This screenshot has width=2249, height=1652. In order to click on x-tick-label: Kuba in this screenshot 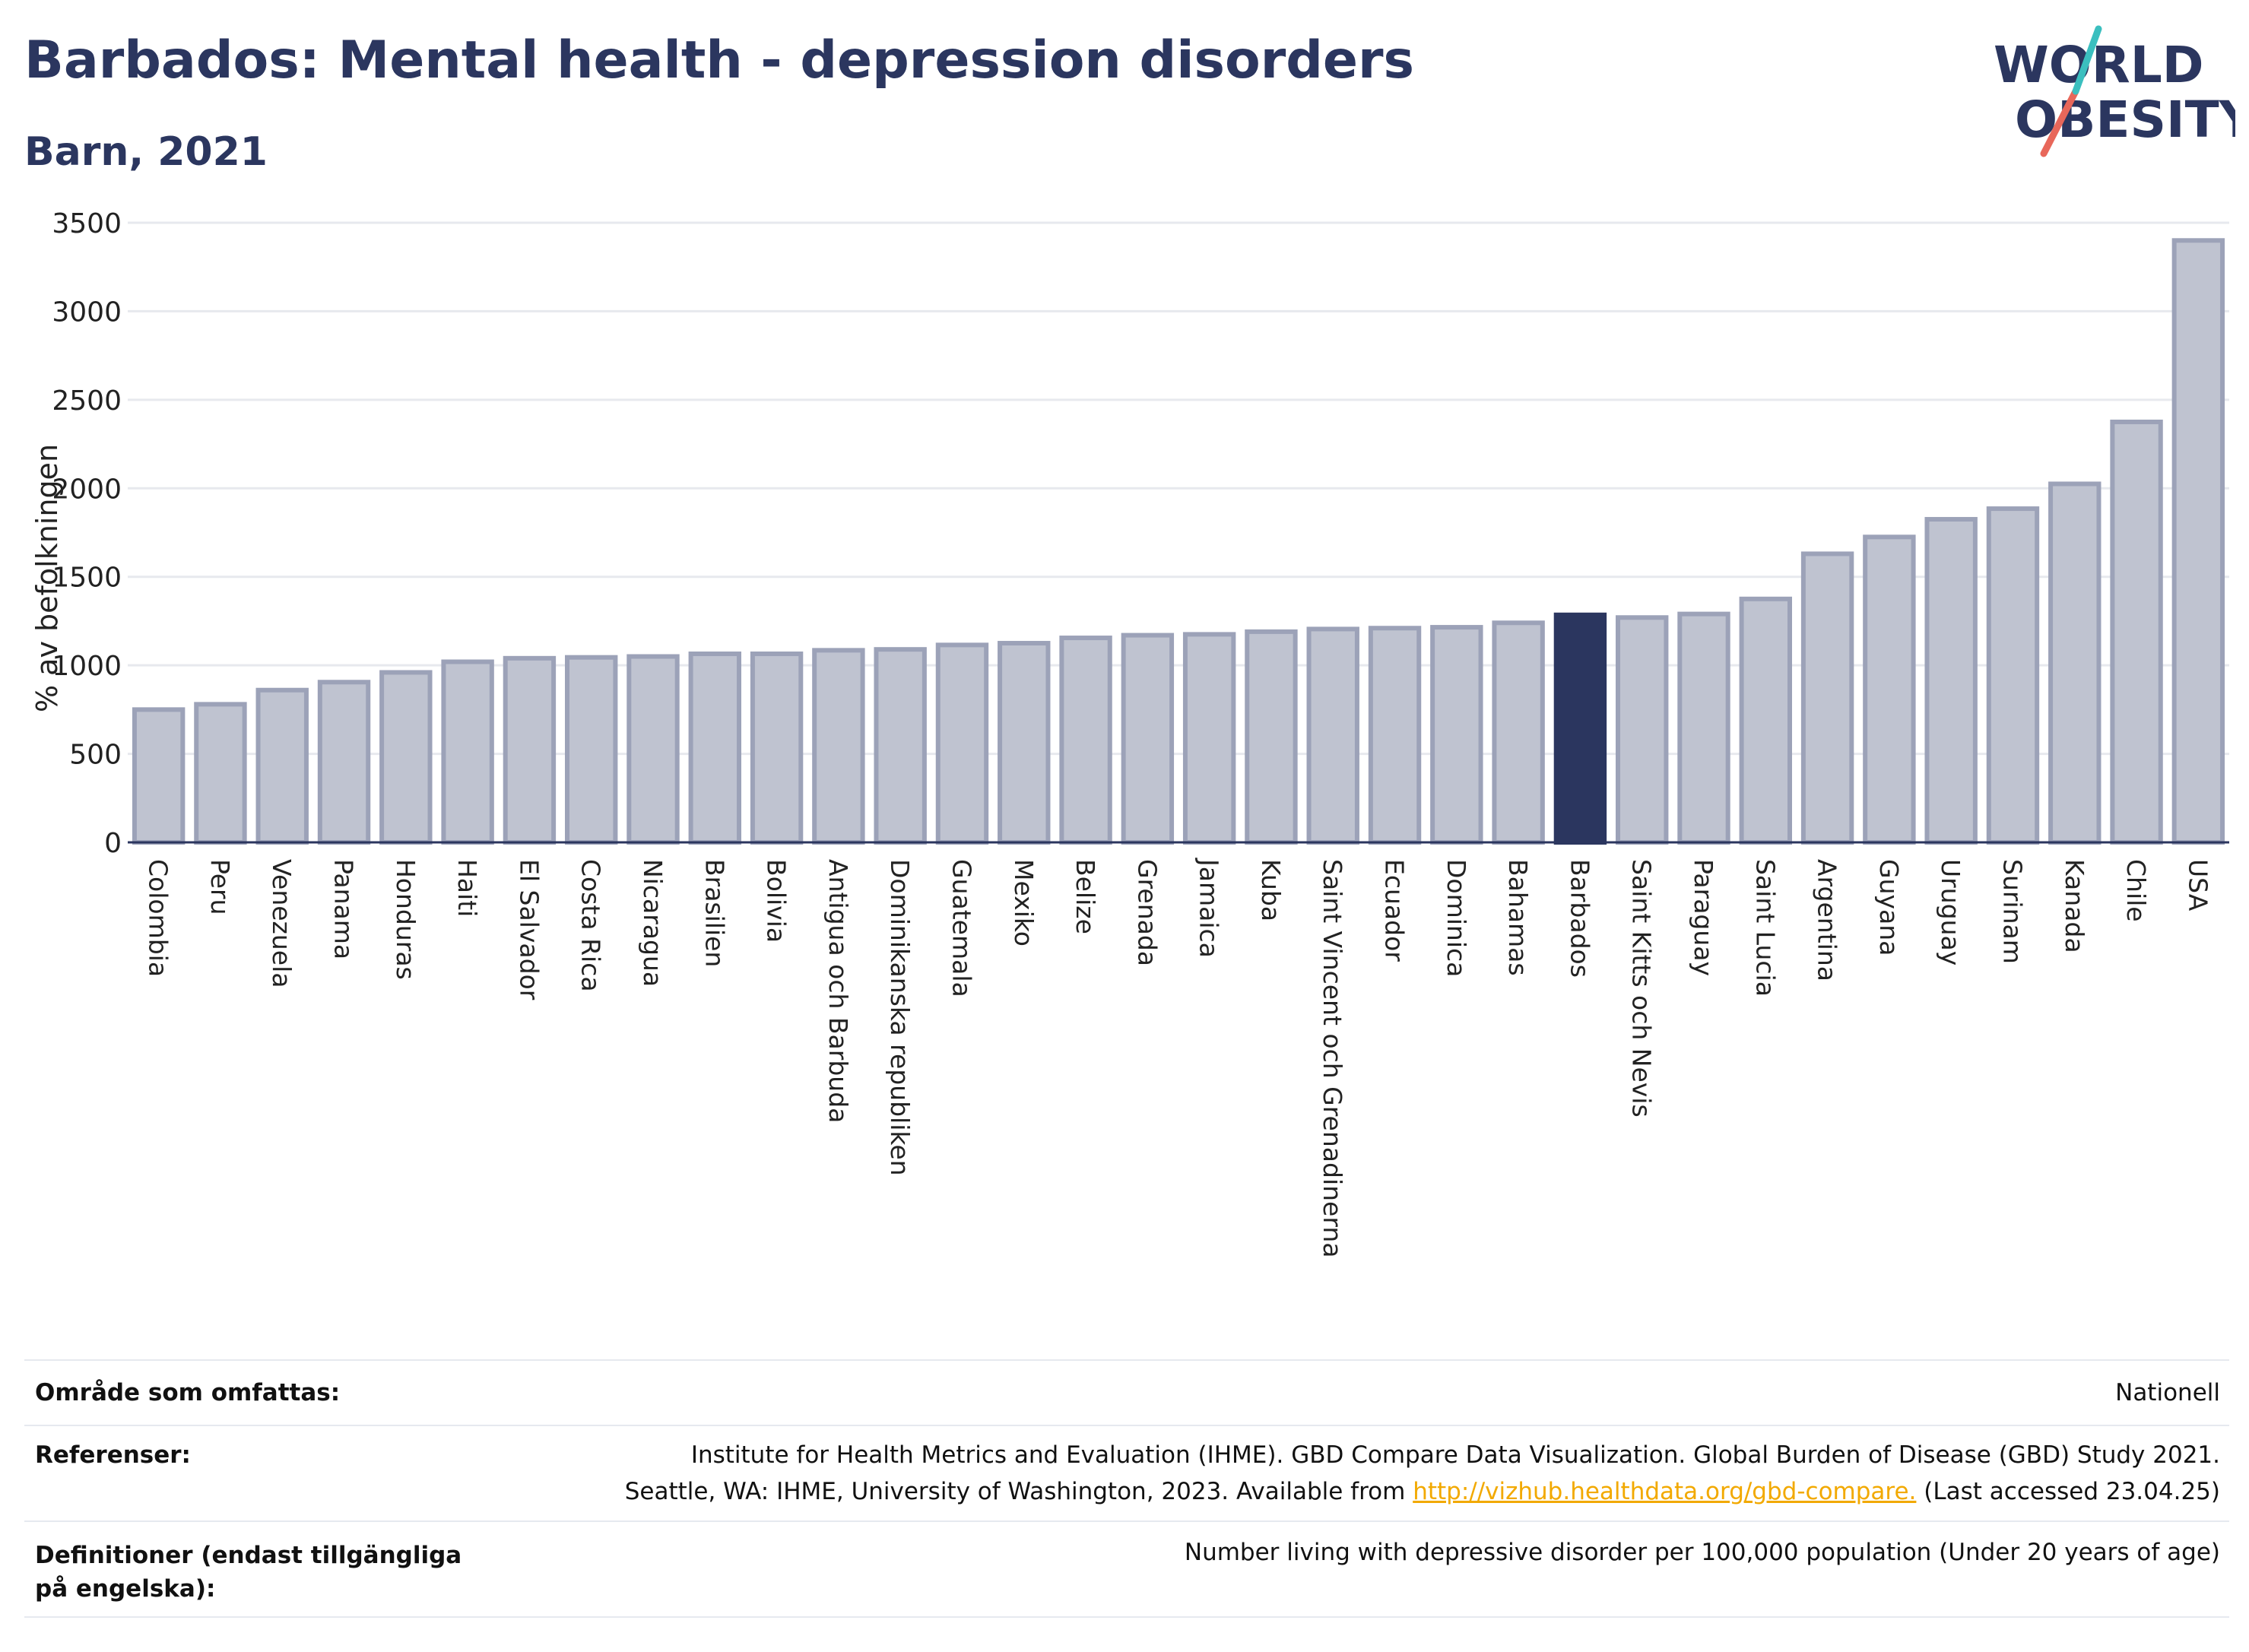, I will do `click(1271, 890)`.